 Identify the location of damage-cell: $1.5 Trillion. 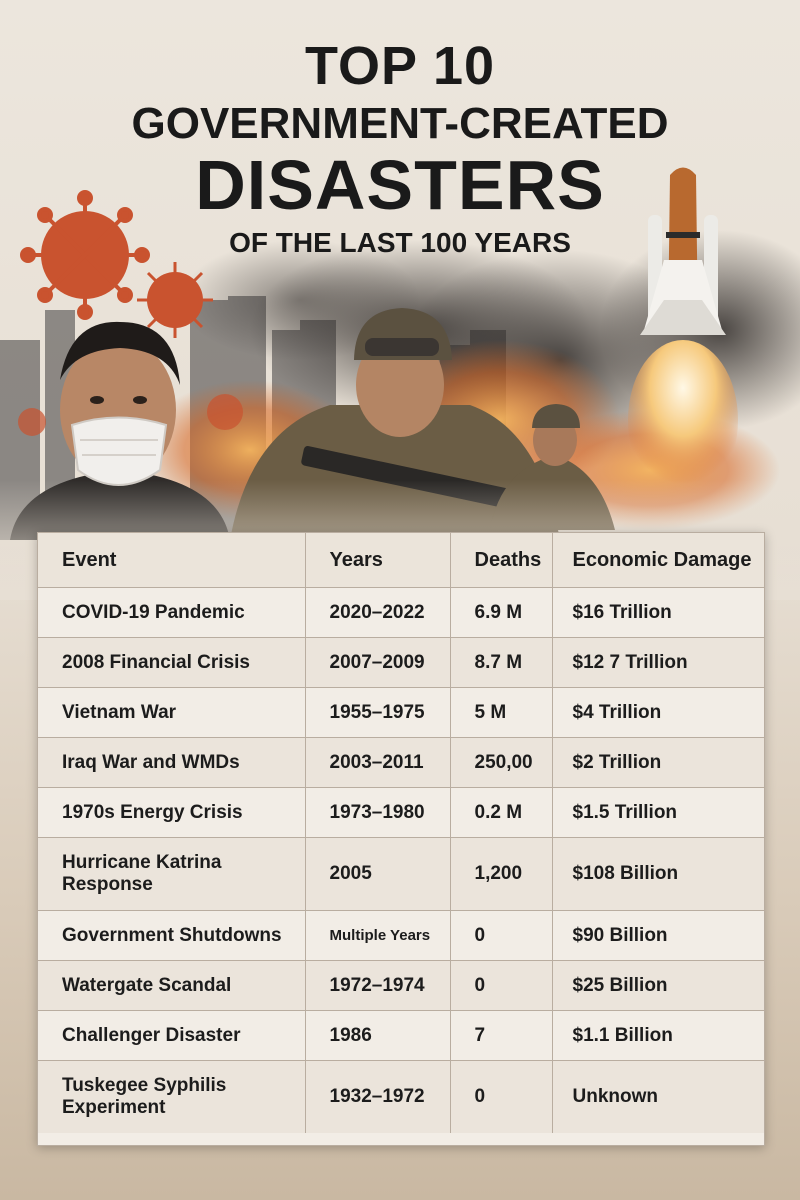
(658, 812).